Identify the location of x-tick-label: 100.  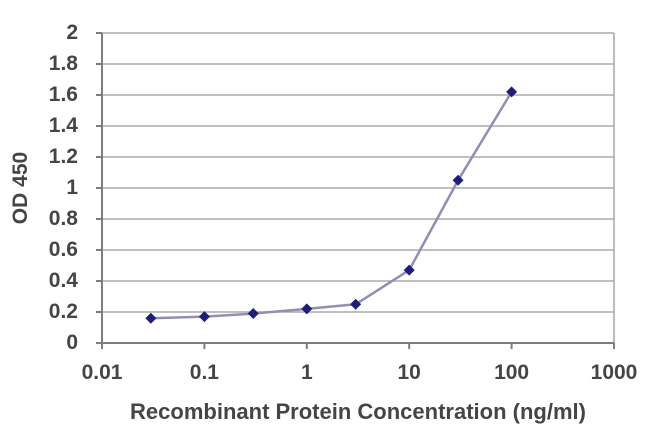
(512, 372).